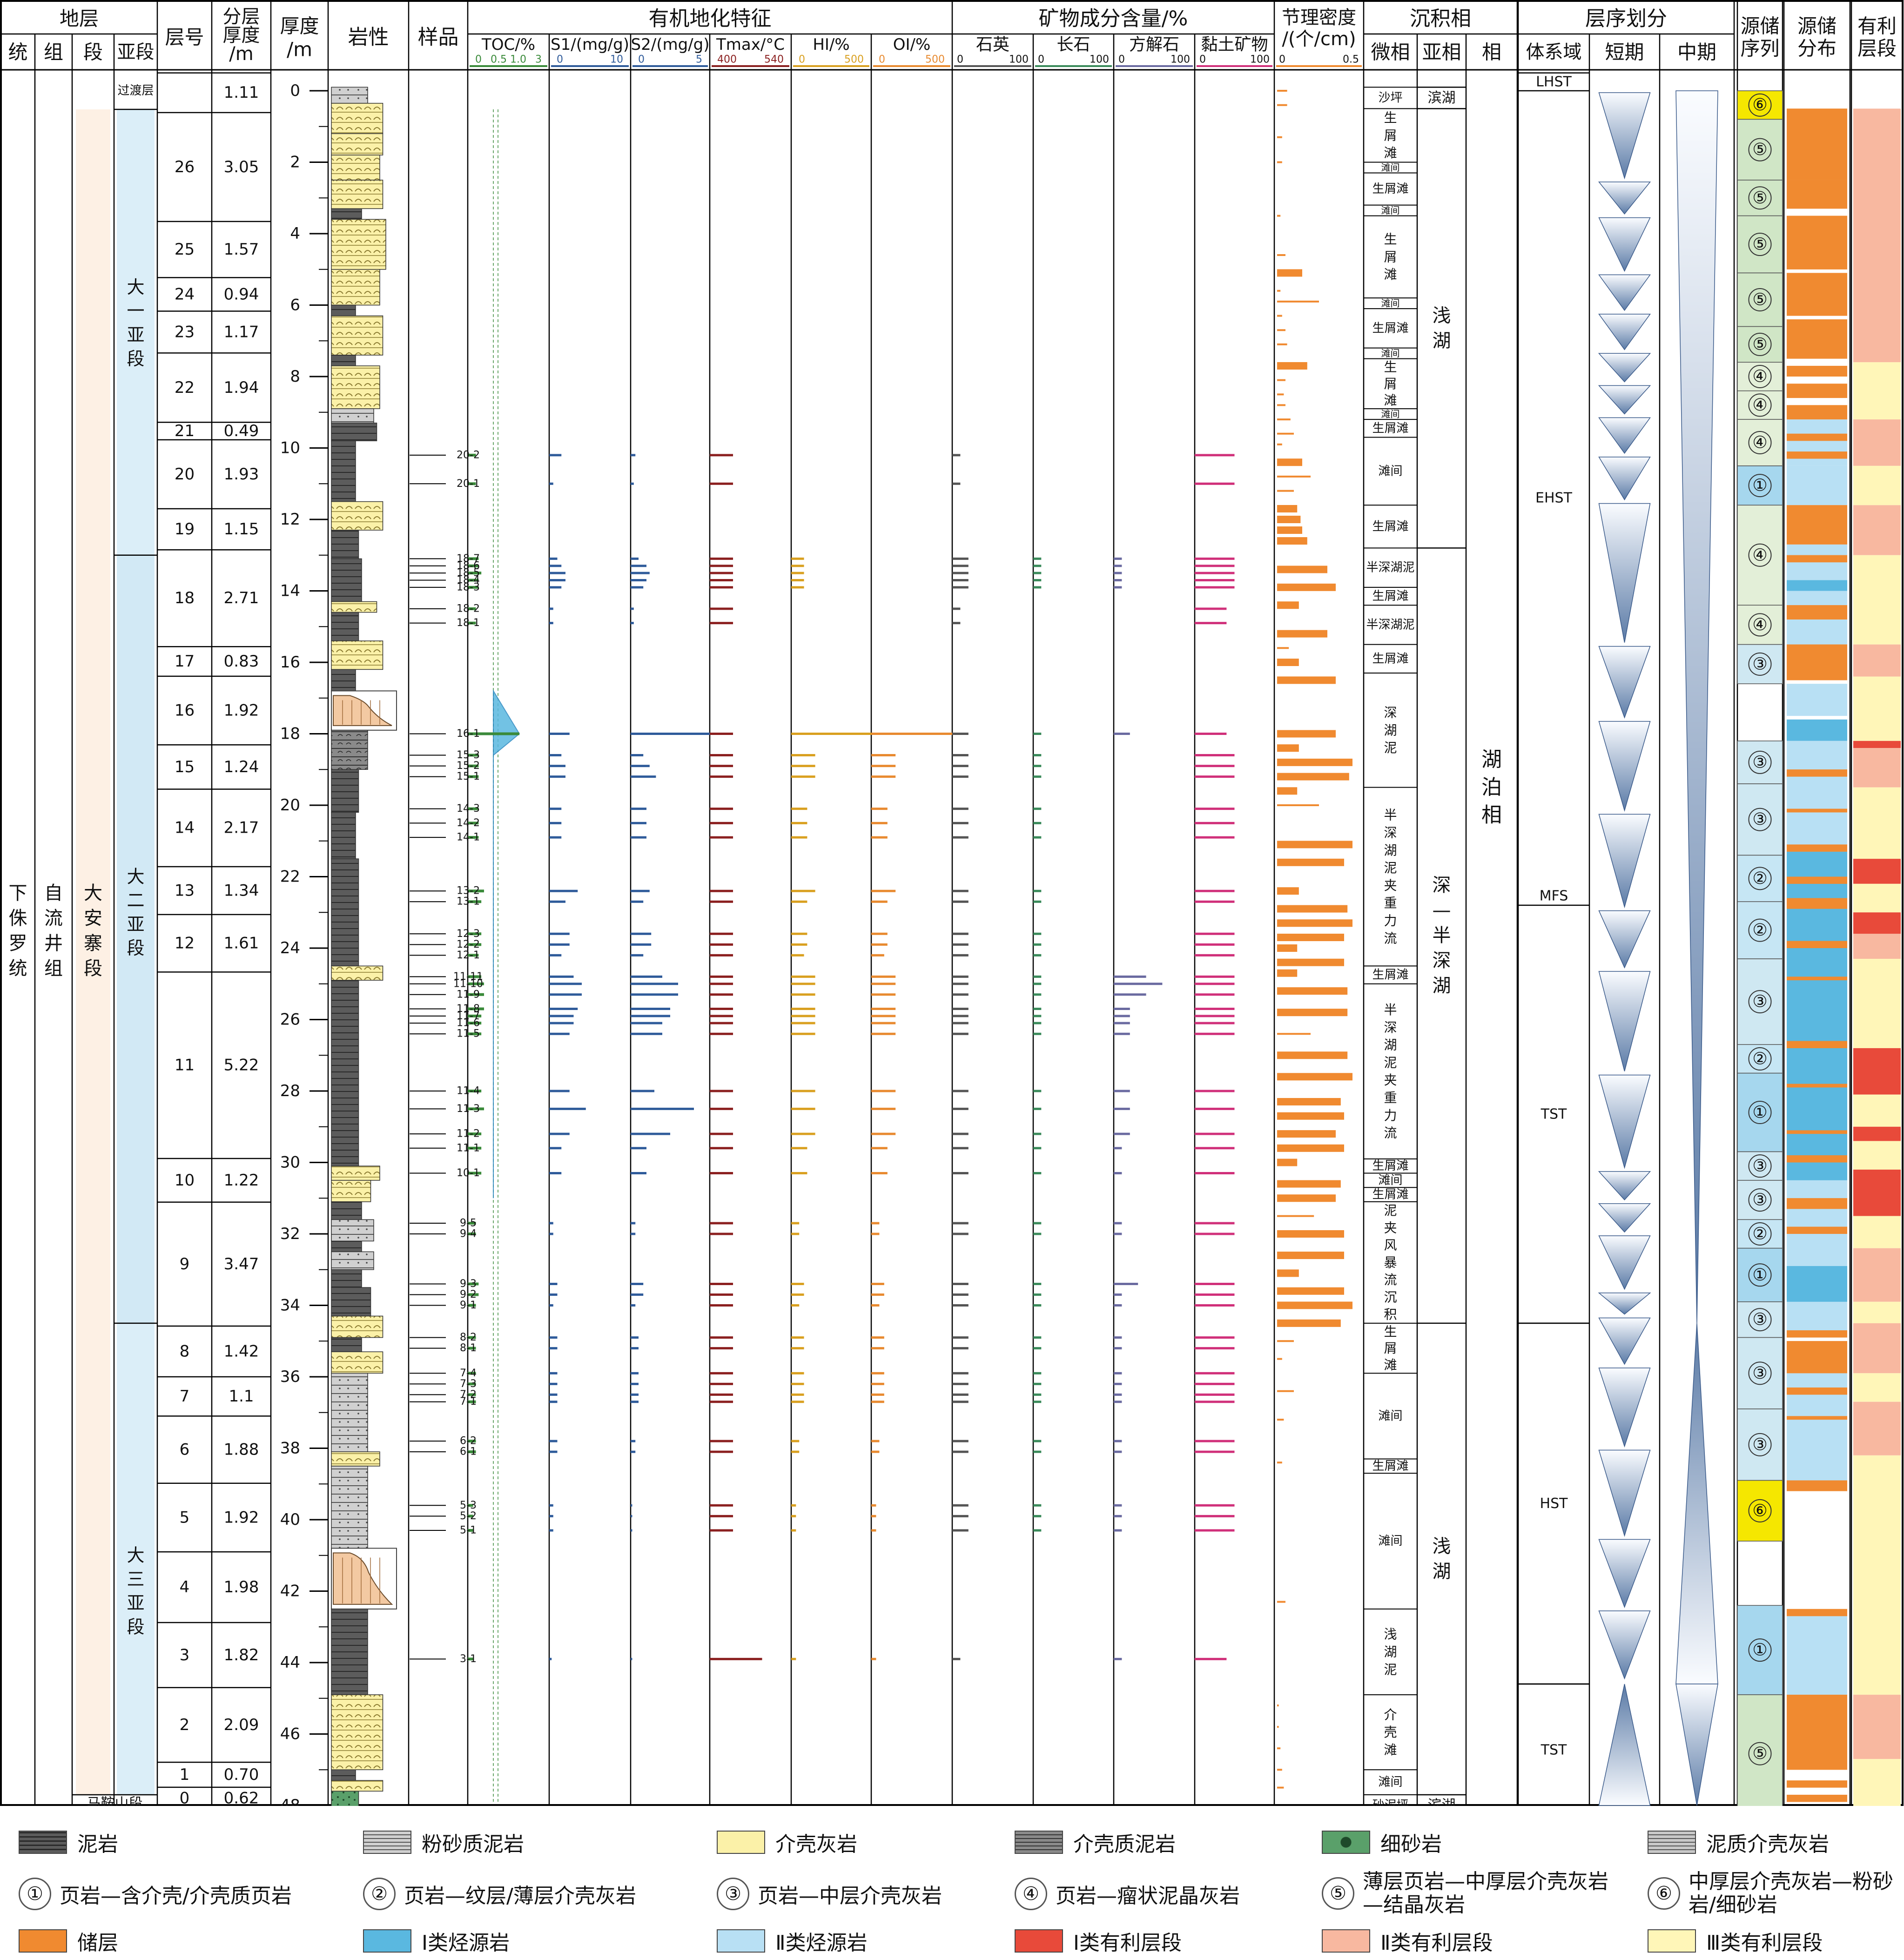 The image size is (1904, 1960). Describe the element at coordinates (93, 918) in the screenshot. I see `strat-duan: 安` at that location.